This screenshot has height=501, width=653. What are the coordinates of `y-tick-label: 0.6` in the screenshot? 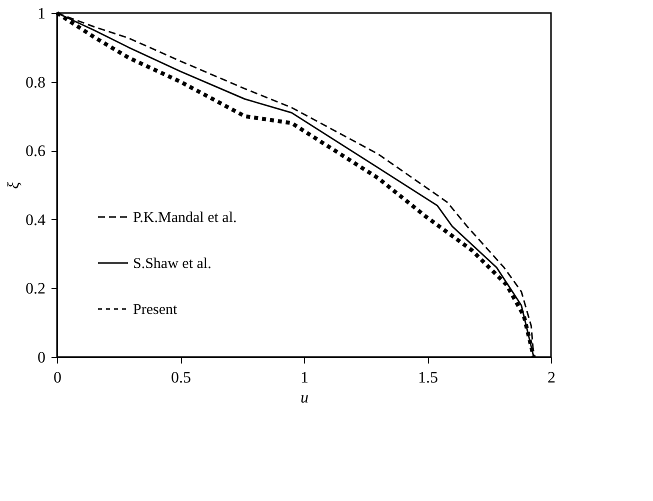 It's located at (36, 151).